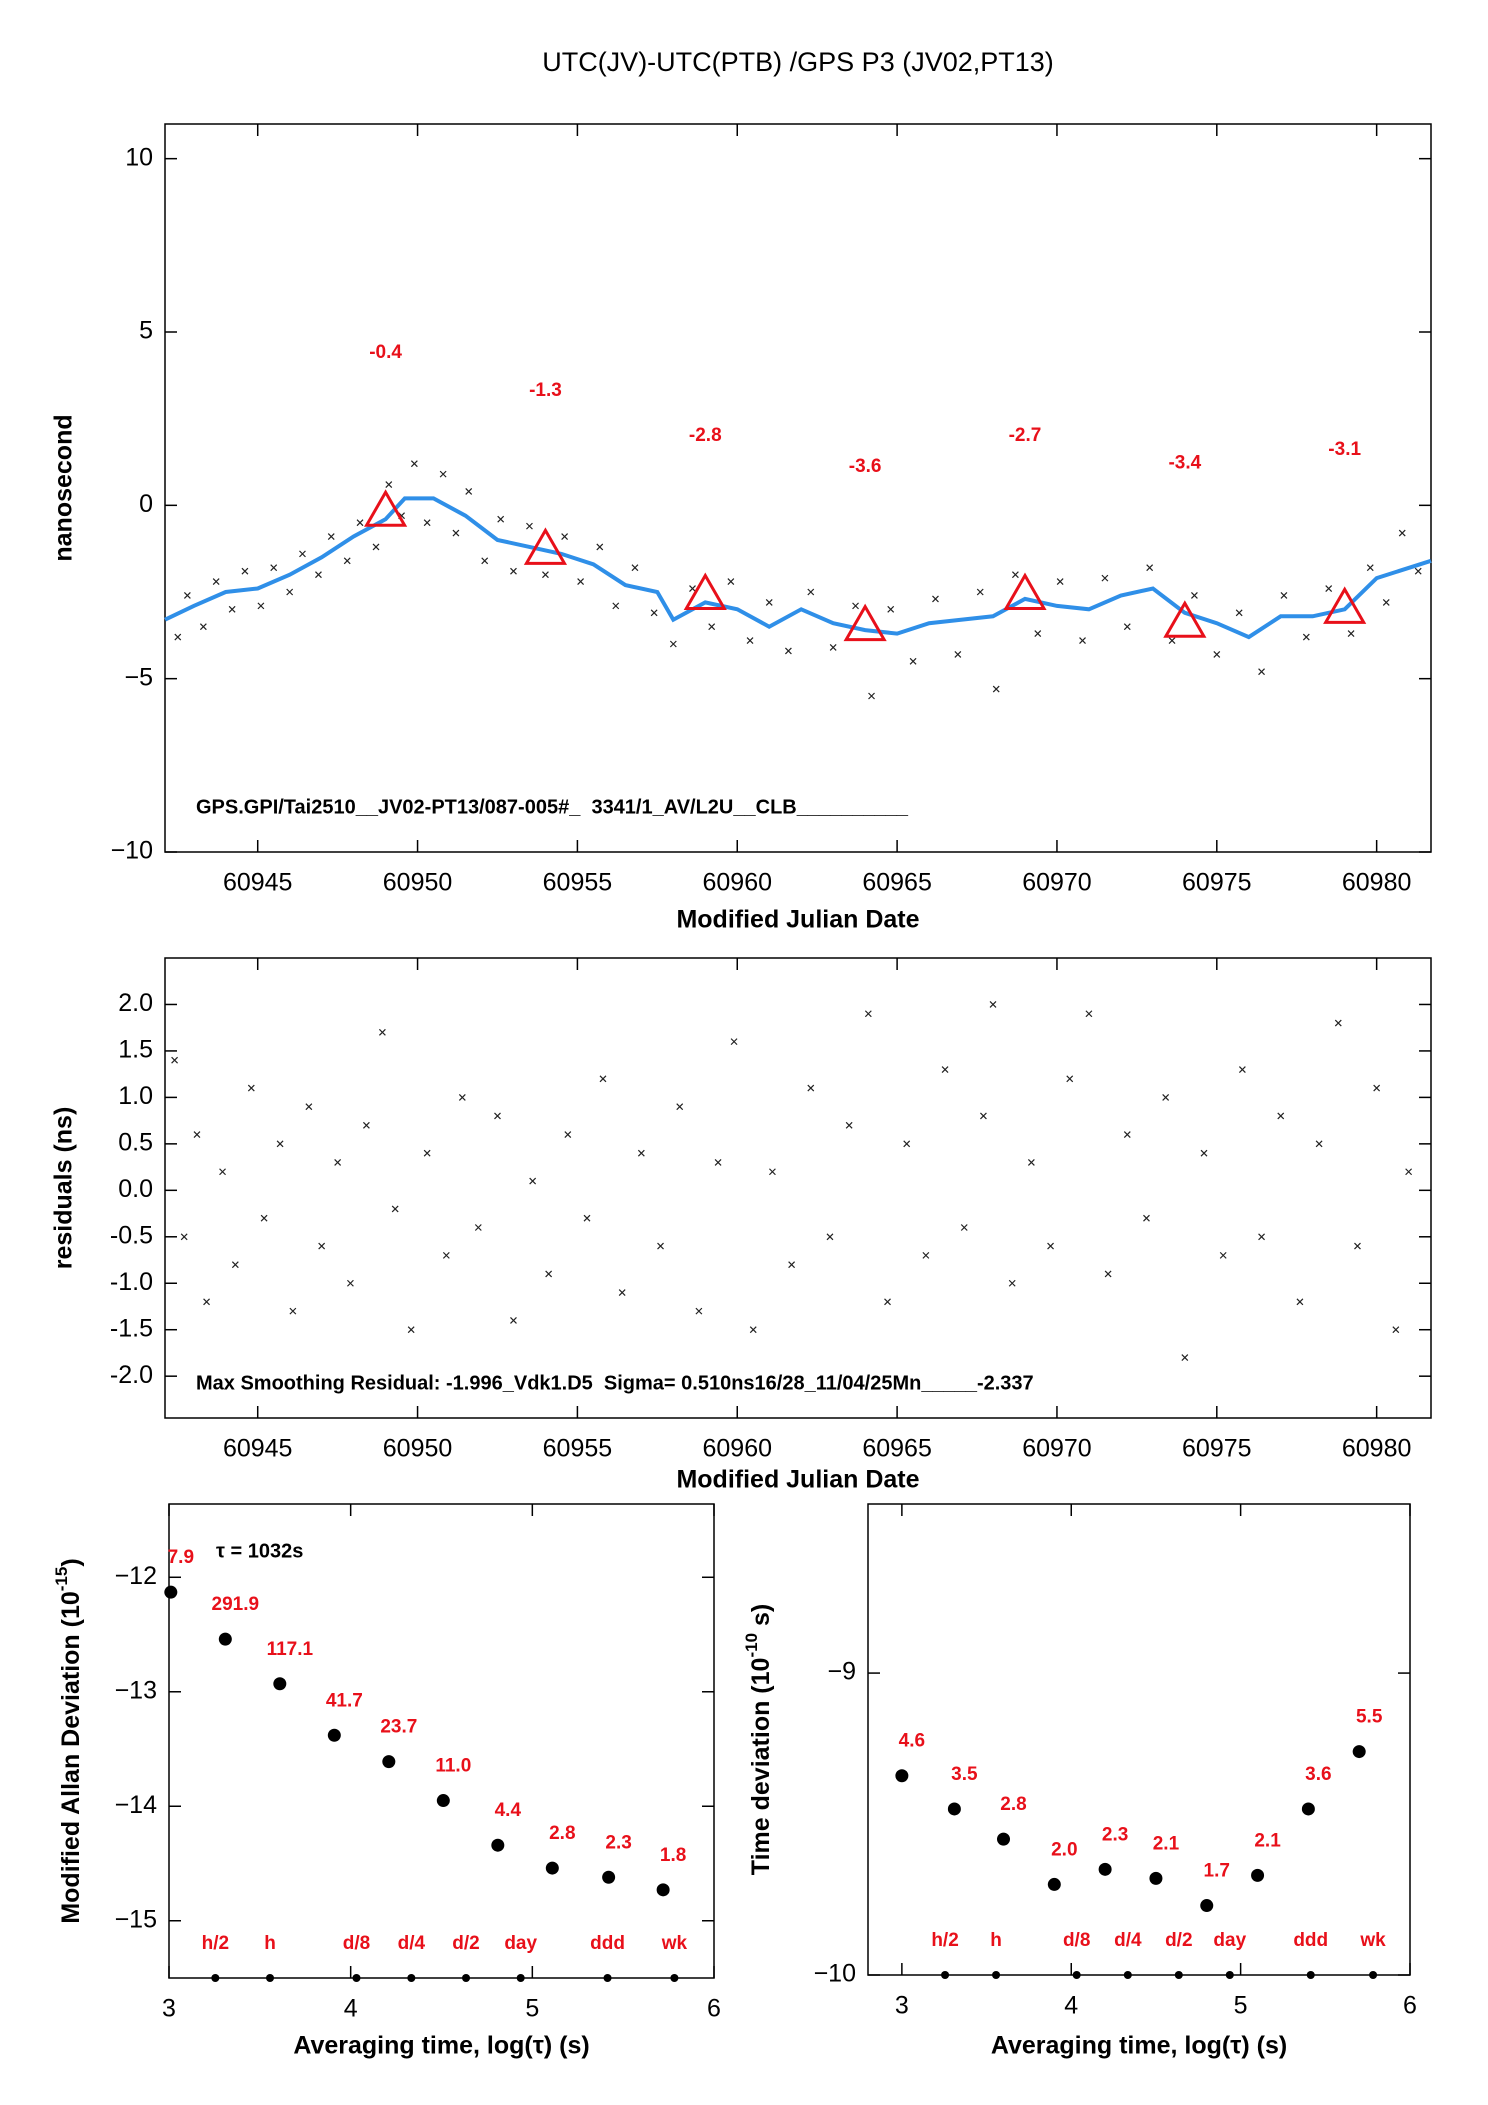 This screenshot has width=1488, height=2105. What do you see at coordinates (1139, 1739) in the screenshot?
I see `plot-frame` at bounding box center [1139, 1739].